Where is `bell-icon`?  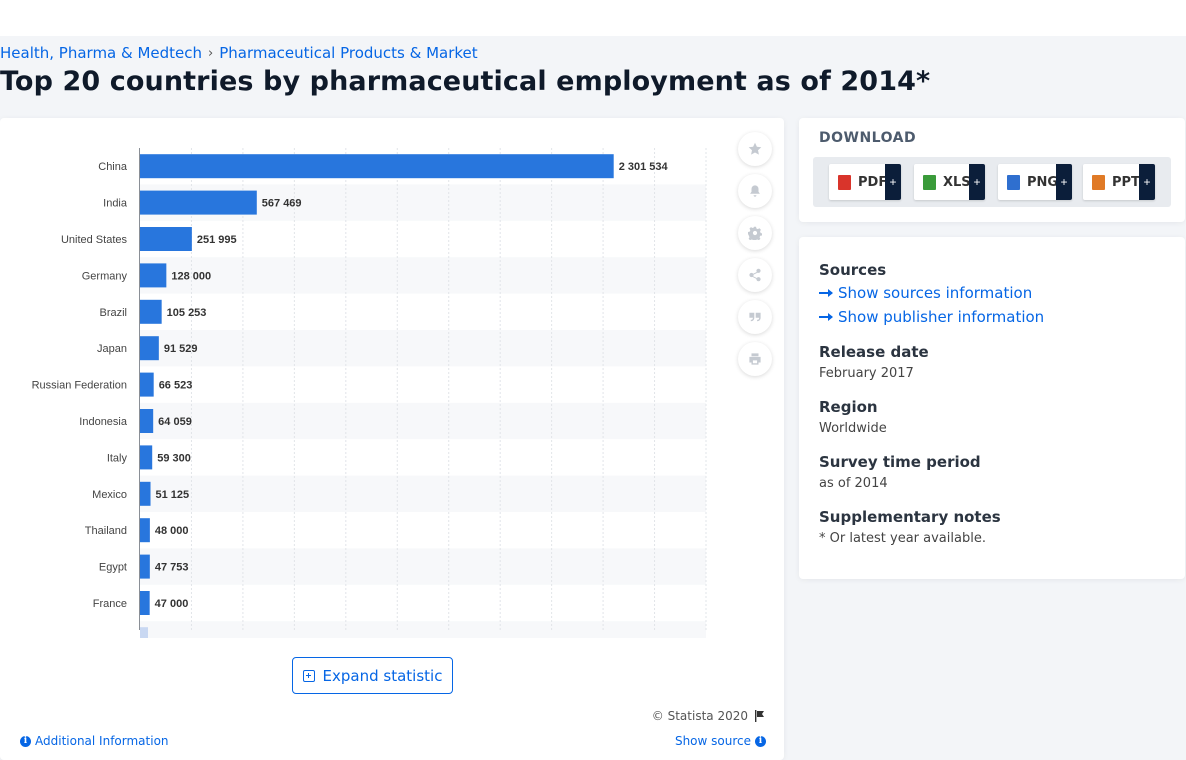
bell-icon is located at coordinates (755, 191).